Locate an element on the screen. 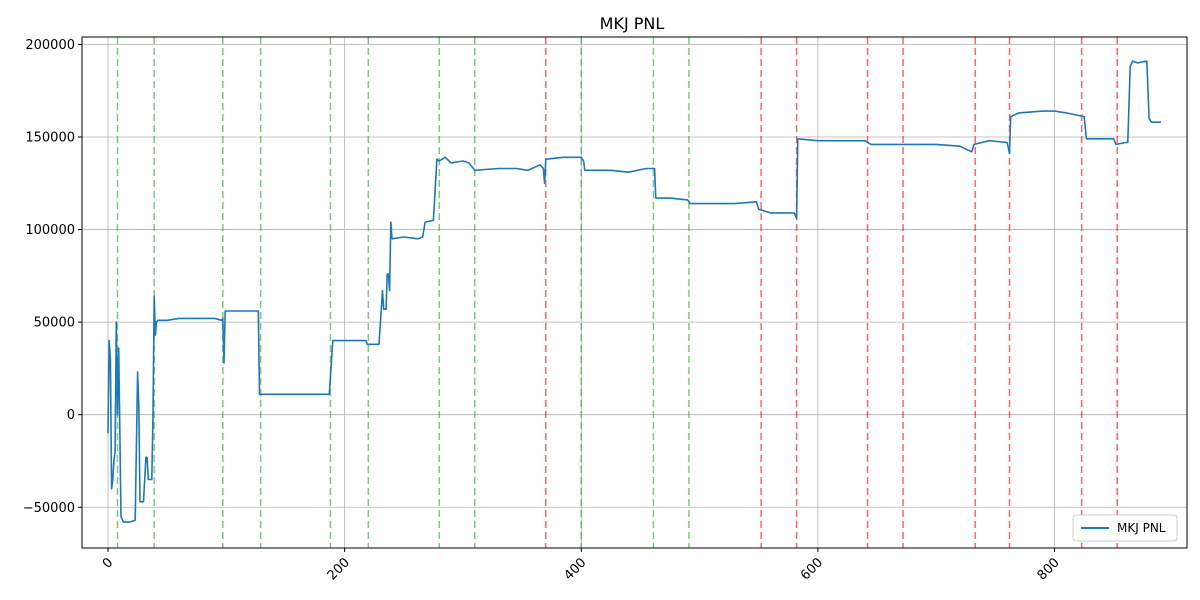 The height and width of the screenshot is (600, 1200). y-tick-label: 150000 is located at coordinates (50, 137).